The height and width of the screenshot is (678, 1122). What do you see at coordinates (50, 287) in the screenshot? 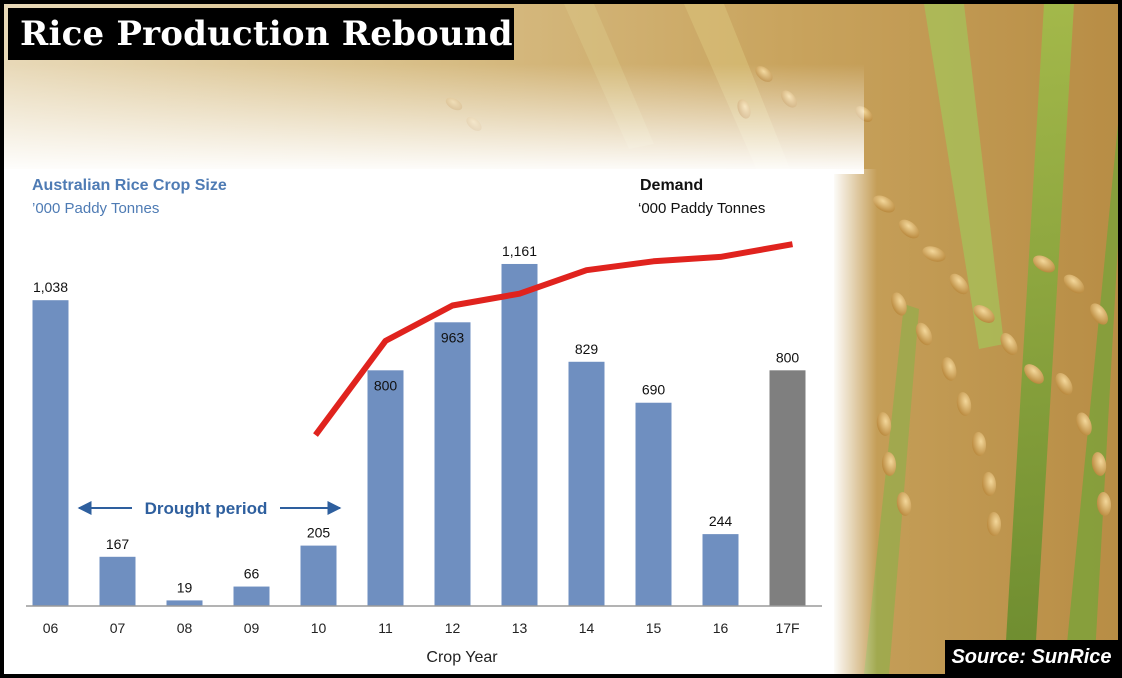
I see `value-label-06: 1,038` at bounding box center [50, 287].